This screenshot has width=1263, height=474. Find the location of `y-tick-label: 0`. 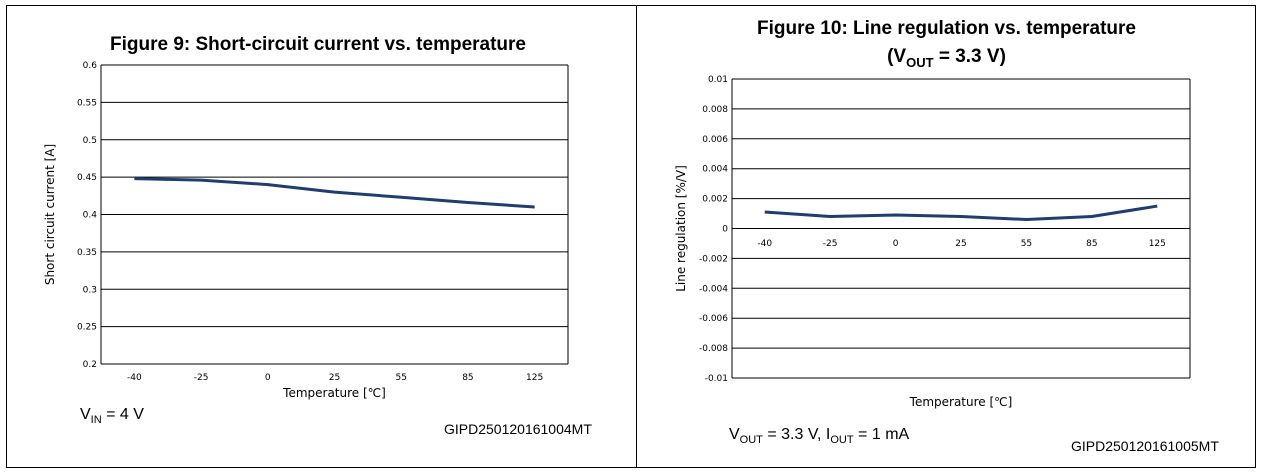

y-tick-label: 0 is located at coordinates (725, 230).